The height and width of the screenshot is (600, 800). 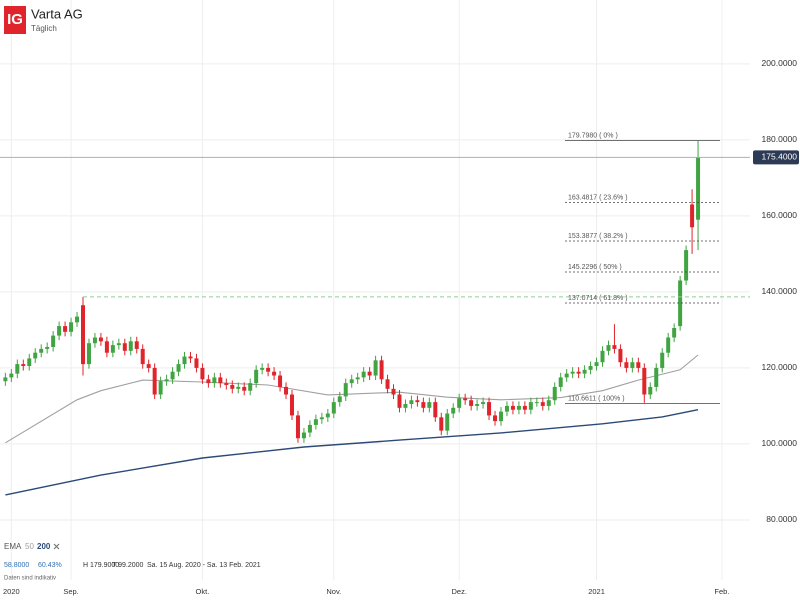 I want to click on legend-entry: 200, so click(x=44, y=546).